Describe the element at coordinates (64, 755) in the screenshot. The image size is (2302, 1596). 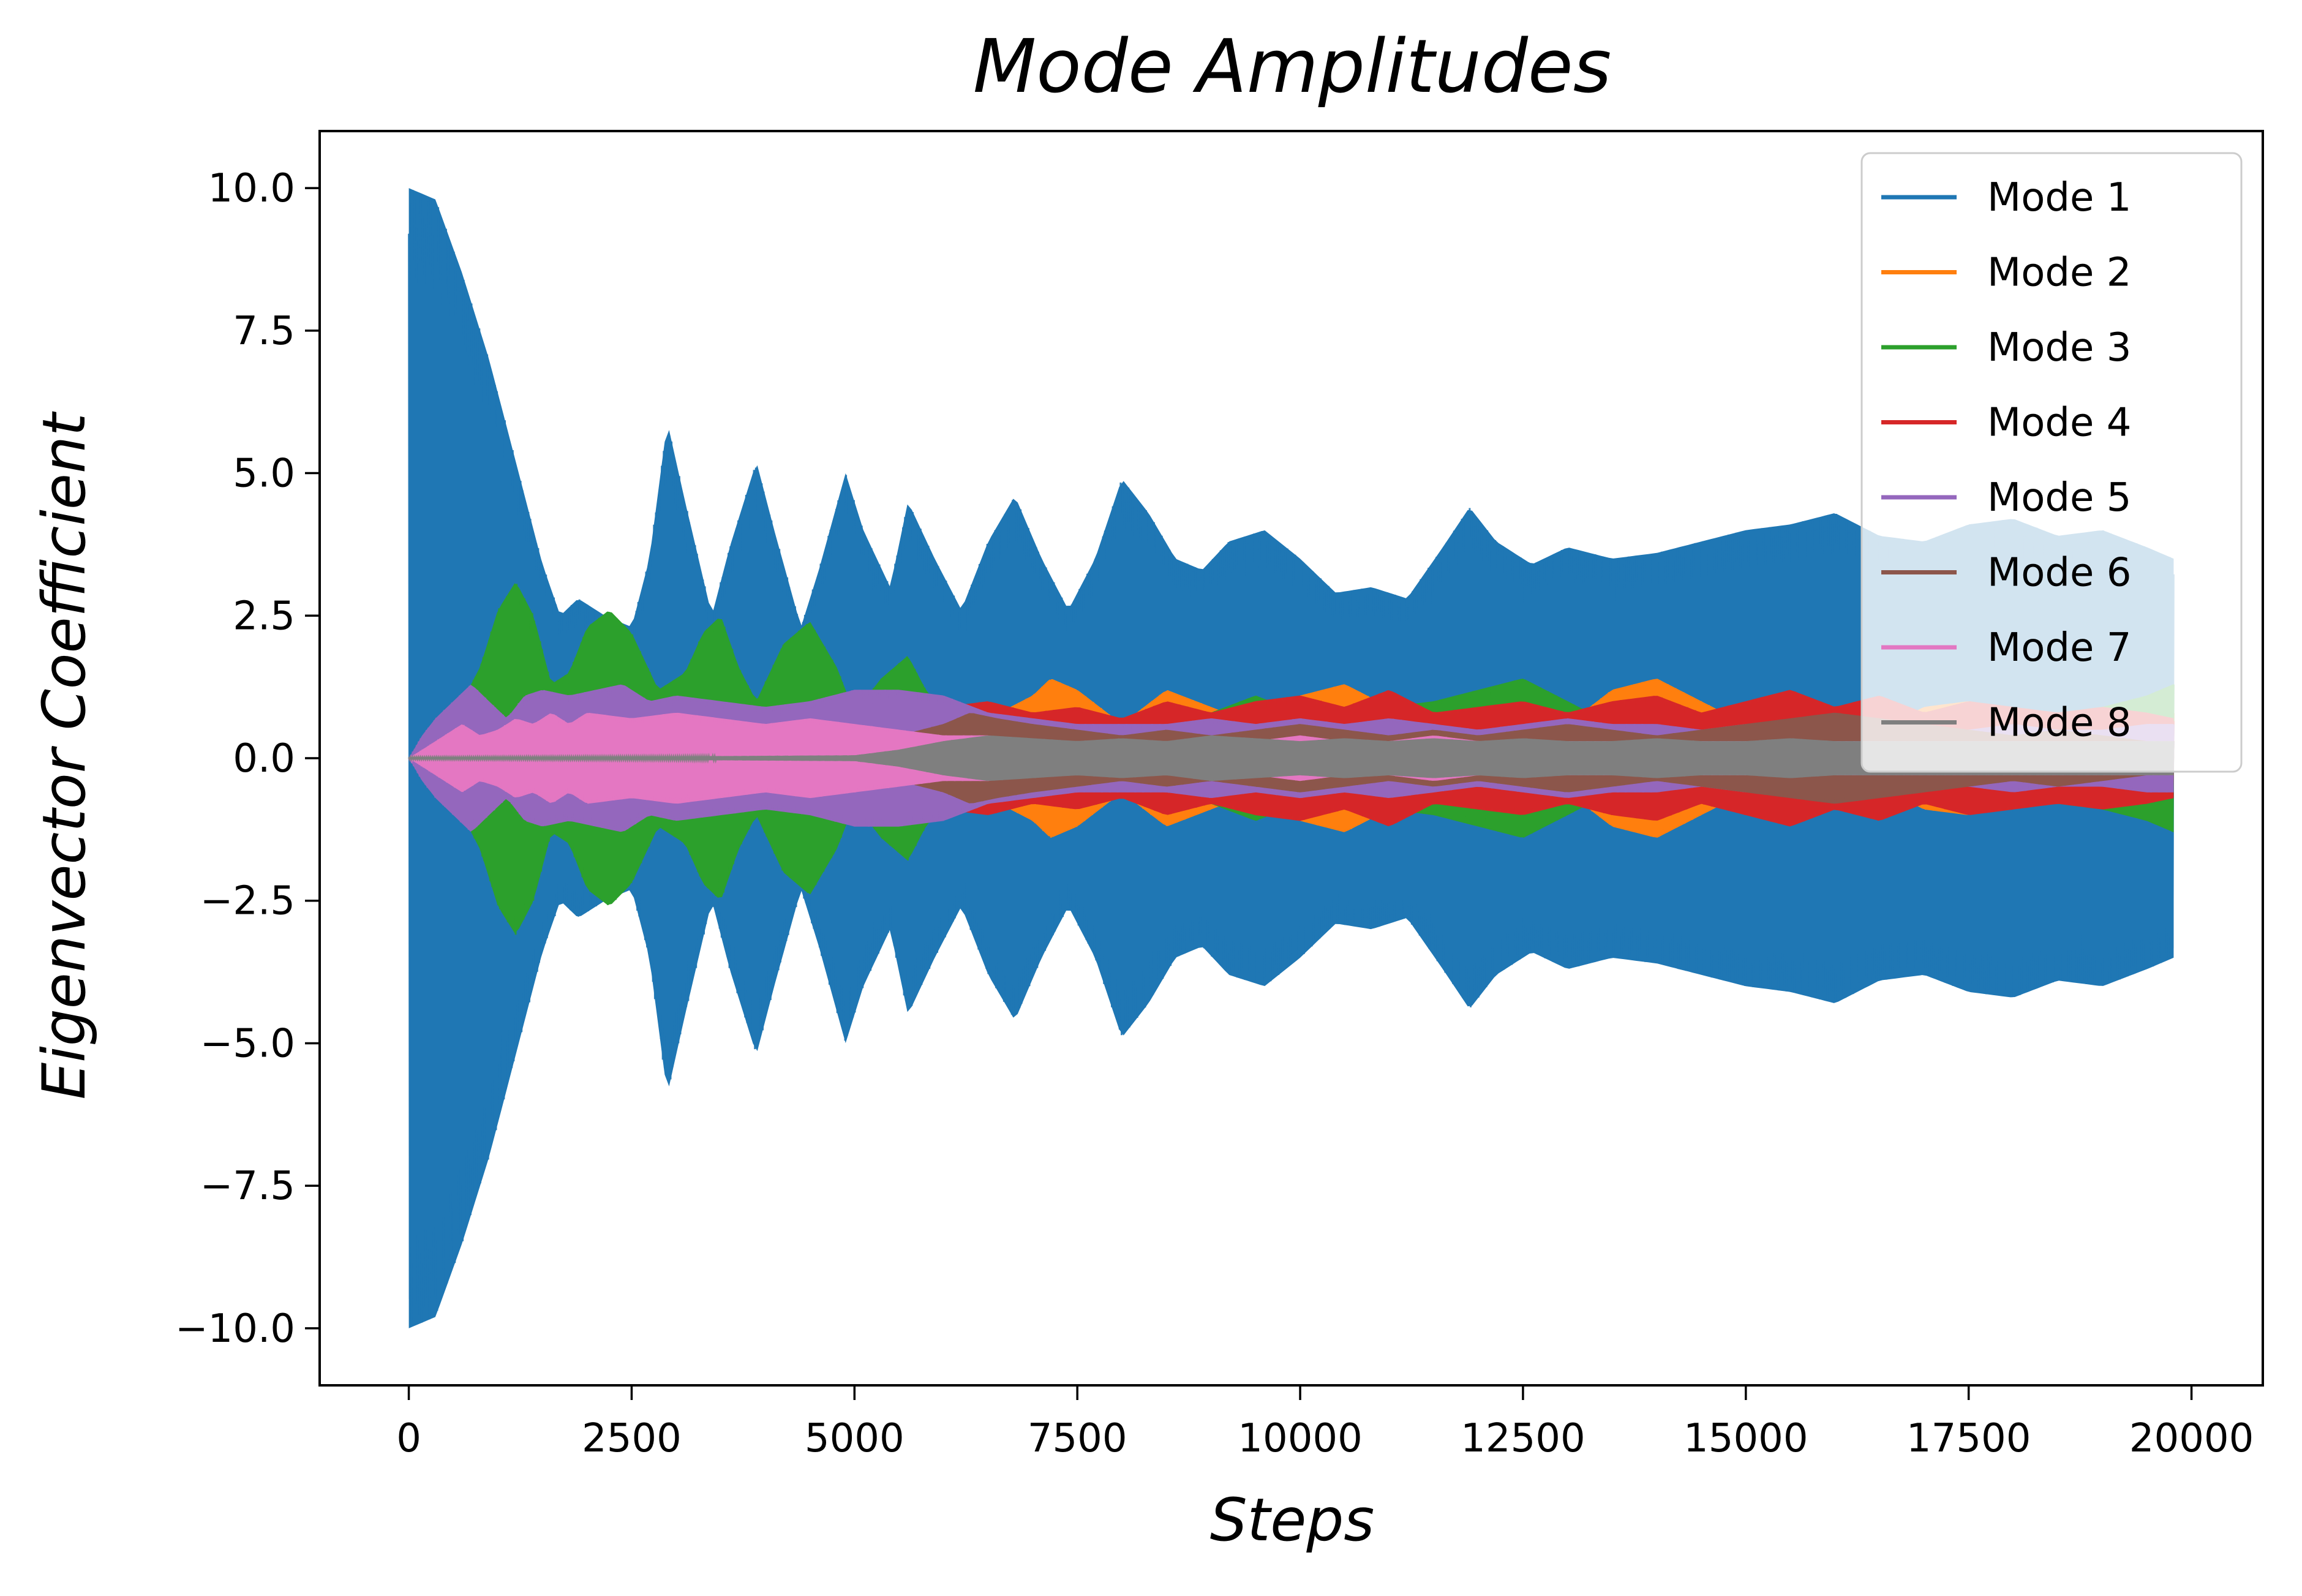
I see `y-axis-label: Eigenvector Coefficient` at that location.